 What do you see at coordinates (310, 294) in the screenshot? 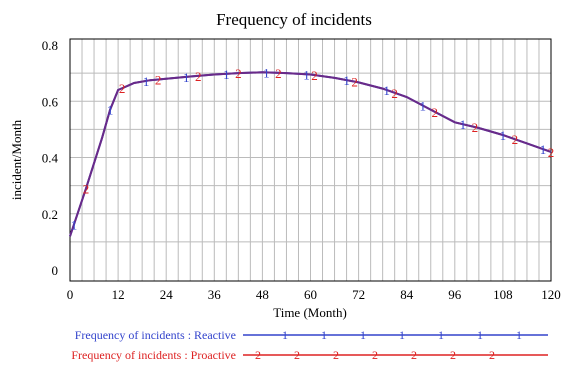
I see `x-tick-label: 60` at bounding box center [310, 294].